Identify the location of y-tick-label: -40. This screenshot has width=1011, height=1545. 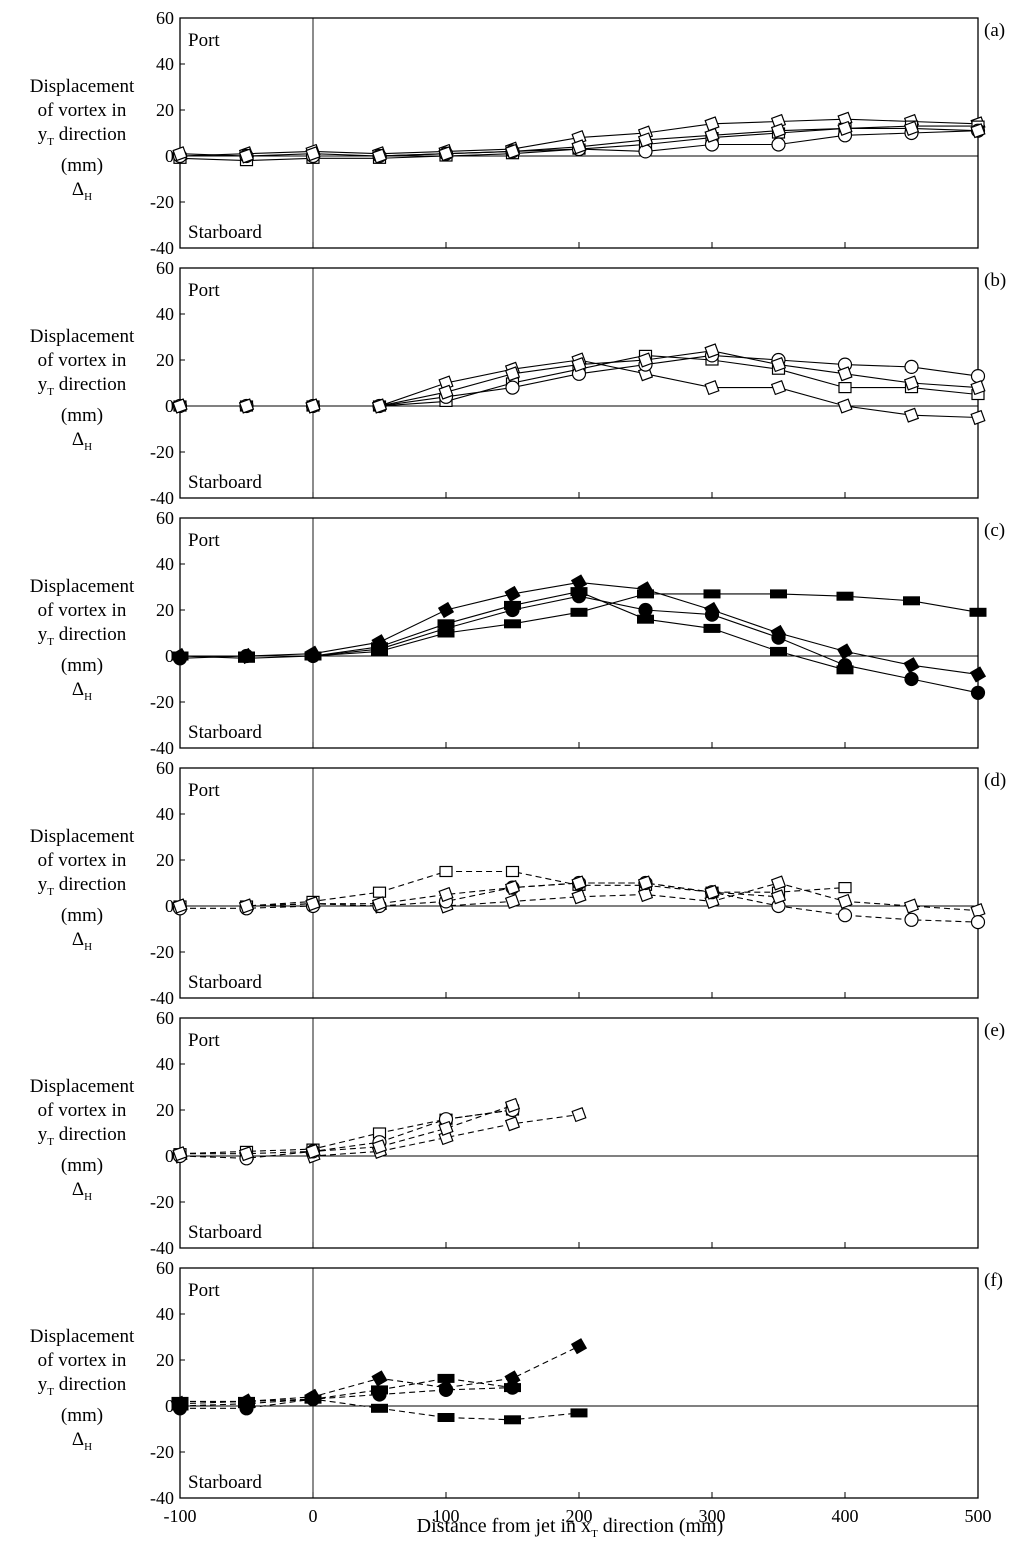
(162, 1498).